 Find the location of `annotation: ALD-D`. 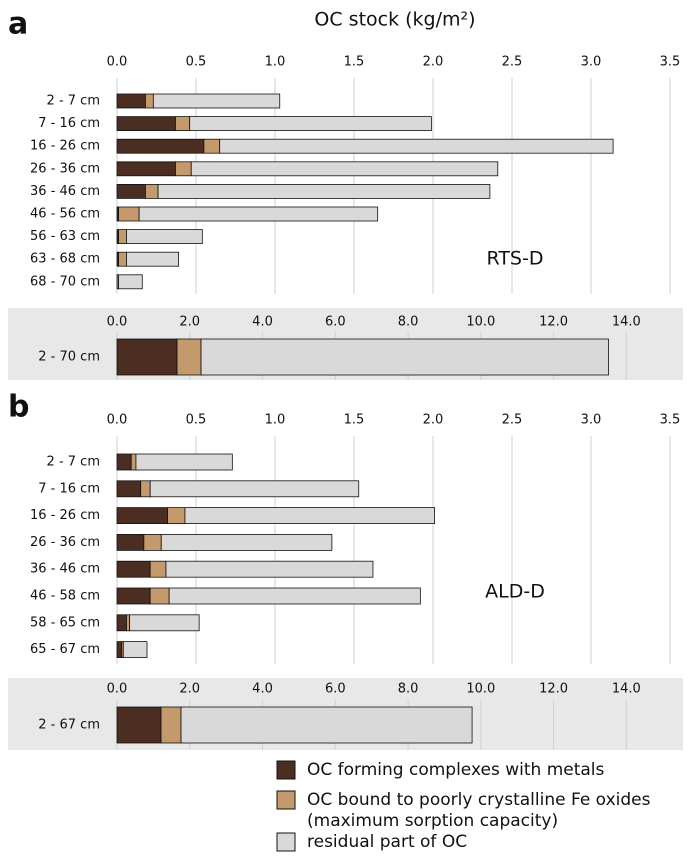

annotation: ALD-D is located at coordinates (515, 592).